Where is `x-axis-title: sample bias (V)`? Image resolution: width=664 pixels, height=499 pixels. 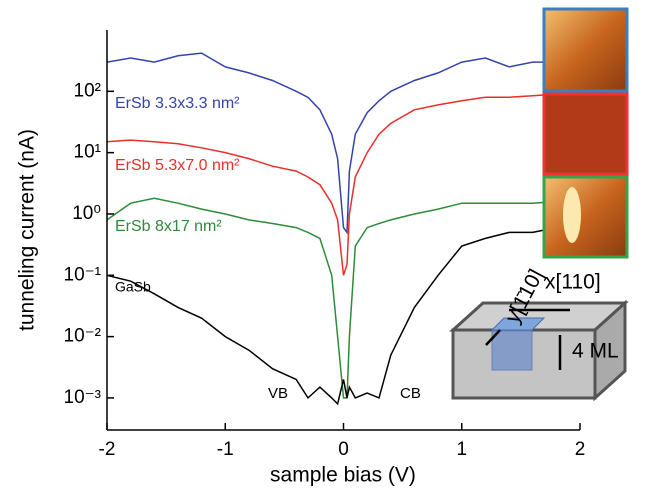 x-axis-title: sample bias (V) is located at coordinates (343, 475).